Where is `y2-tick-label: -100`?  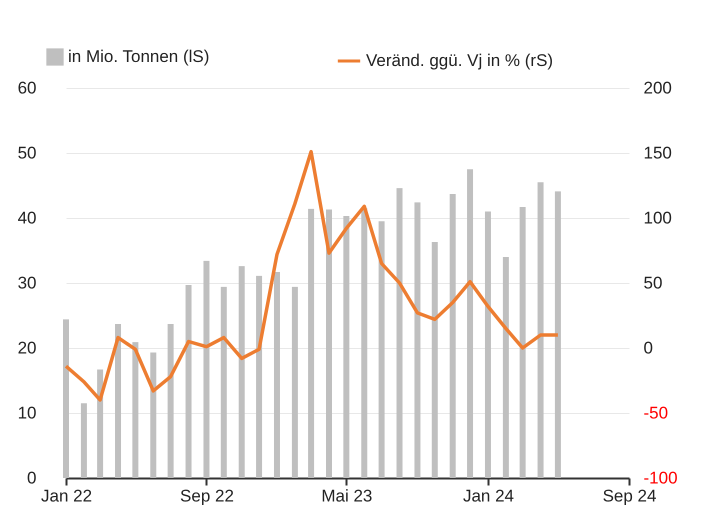
y2-tick-label: -100 is located at coordinates (661, 478).